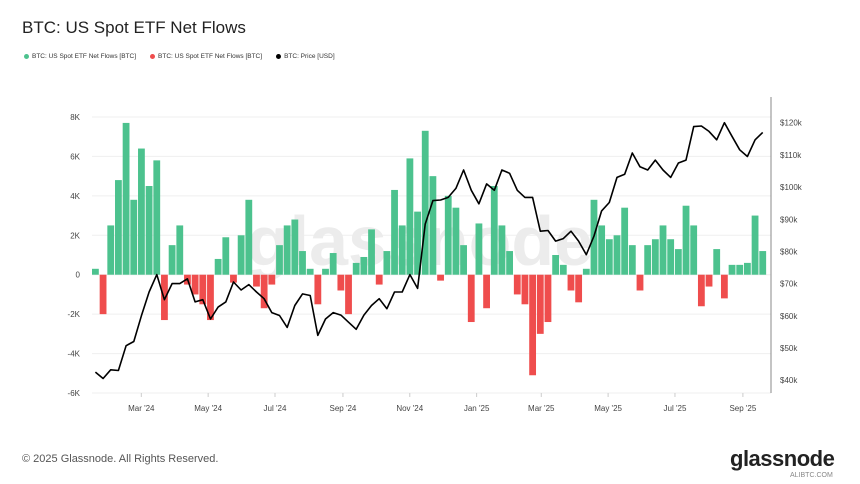 This screenshot has height=484, width=860. What do you see at coordinates (279, 56) in the screenshot?
I see `legend-dot-black` at bounding box center [279, 56].